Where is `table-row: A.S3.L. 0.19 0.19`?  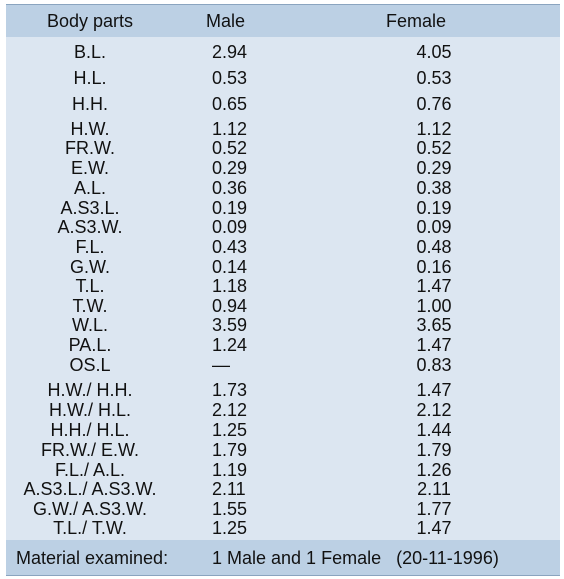
table-row: A.S3.L. 0.19 0.19 is located at coordinates (283, 208).